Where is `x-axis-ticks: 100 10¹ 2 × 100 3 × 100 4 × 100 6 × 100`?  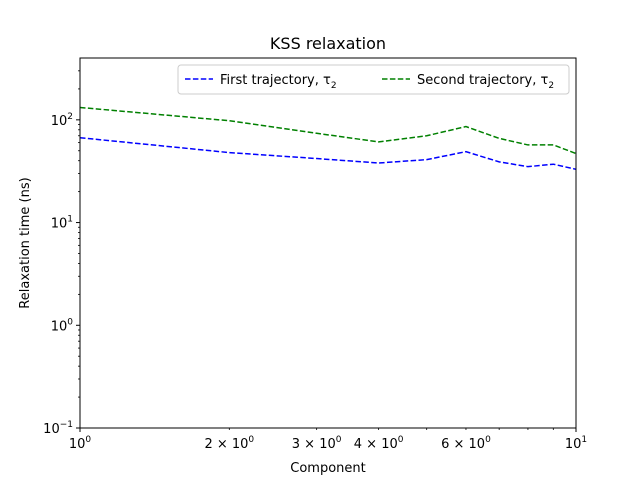 x-axis-ticks: 100 10¹ 2 × 100 3 × 100 4 × 100 6 × 100 is located at coordinates (328, 440).